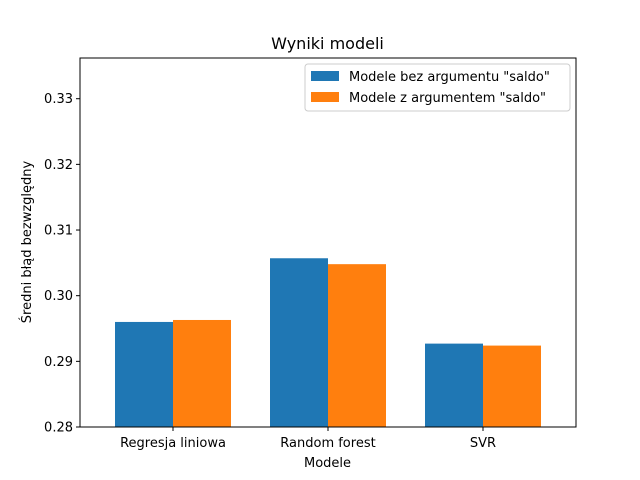 The image size is (640, 480). Describe the element at coordinates (327, 43) in the screenshot. I see `chart-title: Wyniki modeli` at that location.